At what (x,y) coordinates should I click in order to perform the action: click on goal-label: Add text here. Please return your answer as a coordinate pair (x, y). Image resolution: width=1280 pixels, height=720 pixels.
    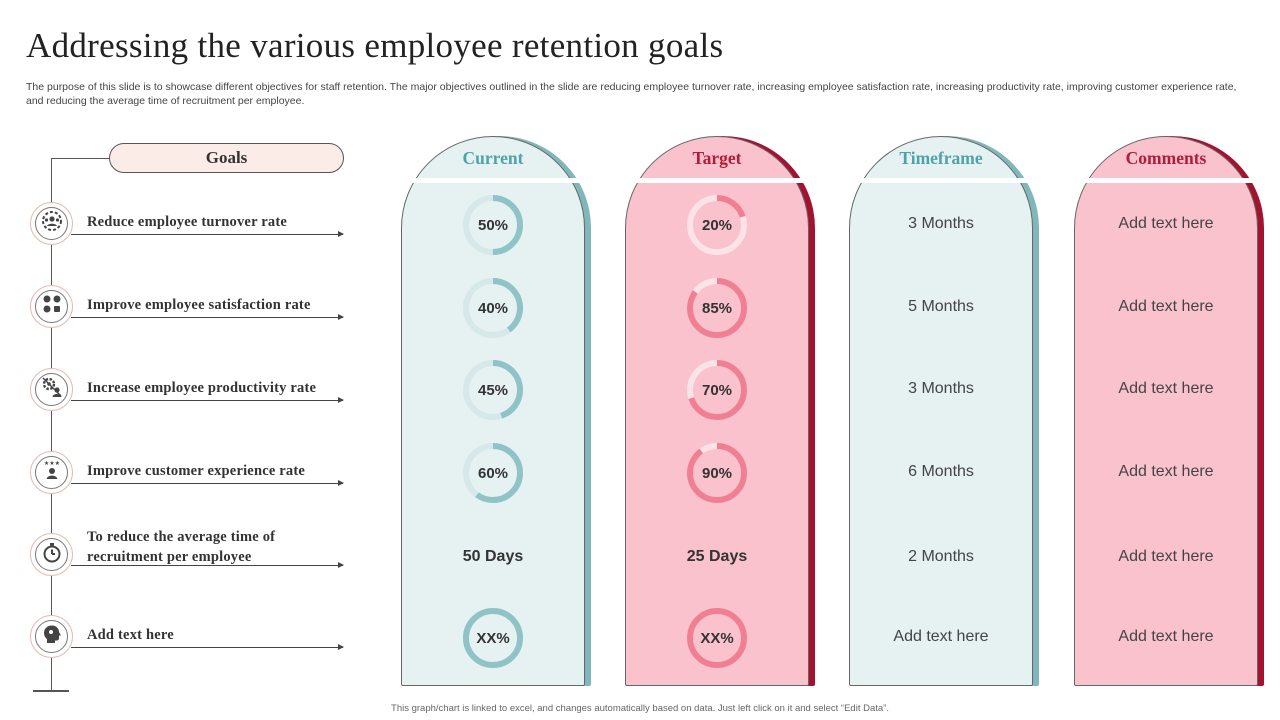
    Looking at the image, I should click on (130, 635).